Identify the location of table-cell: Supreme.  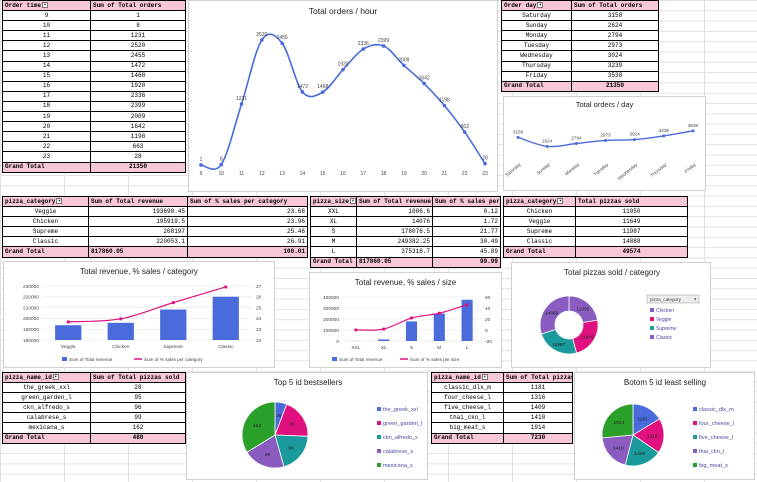
(539, 232).